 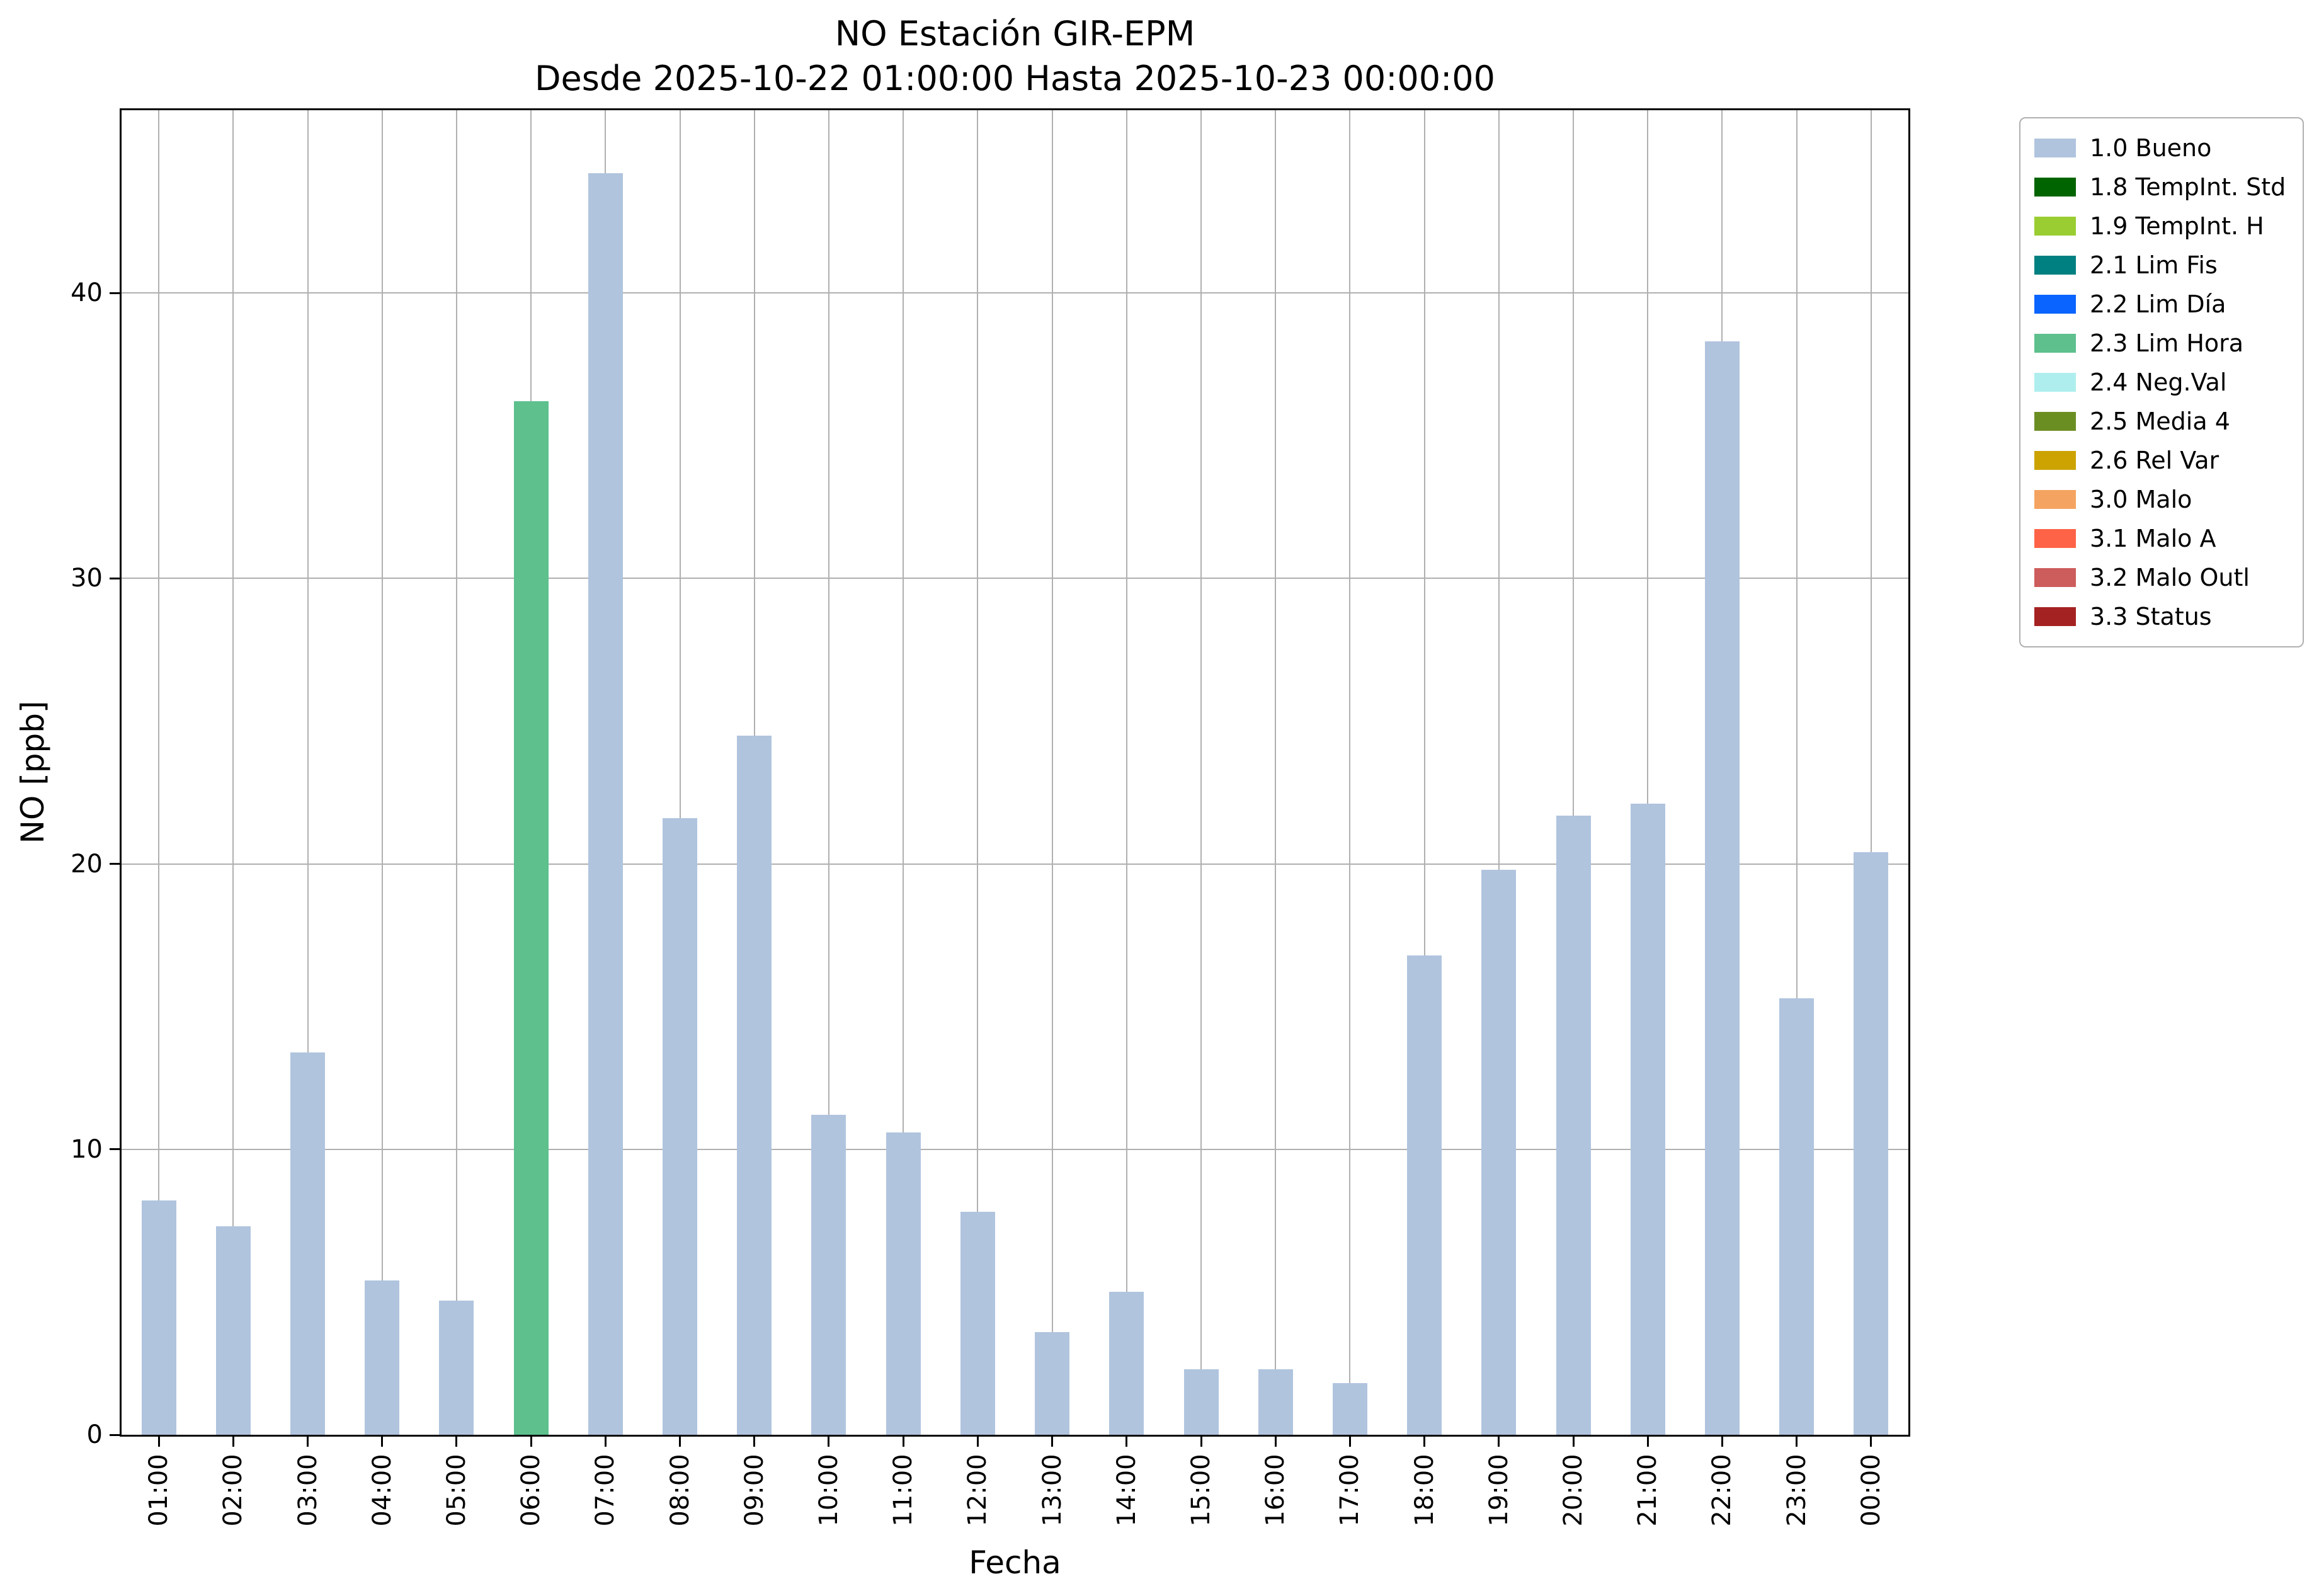 I want to click on x-tick-label: 14:00, so click(x=1126, y=1490).